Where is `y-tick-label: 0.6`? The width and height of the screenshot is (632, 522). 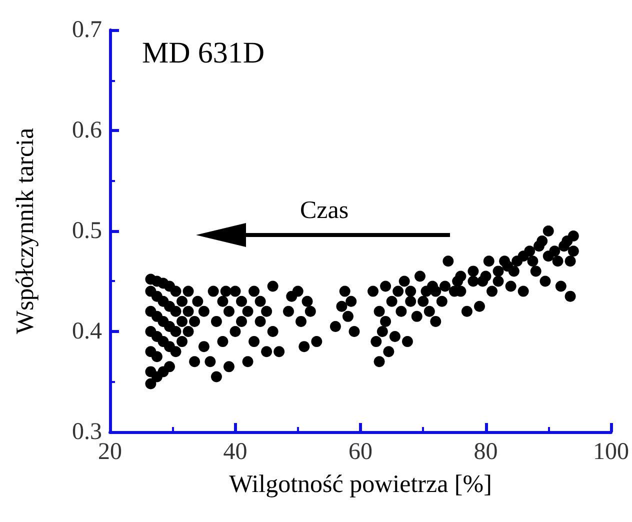
y-tick-label: 0.6 is located at coordinates (87, 131).